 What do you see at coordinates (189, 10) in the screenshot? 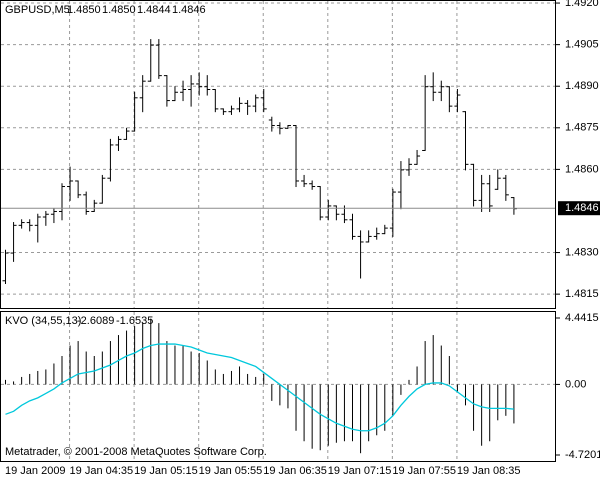
I see `header-close: 1.4846` at bounding box center [189, 10].